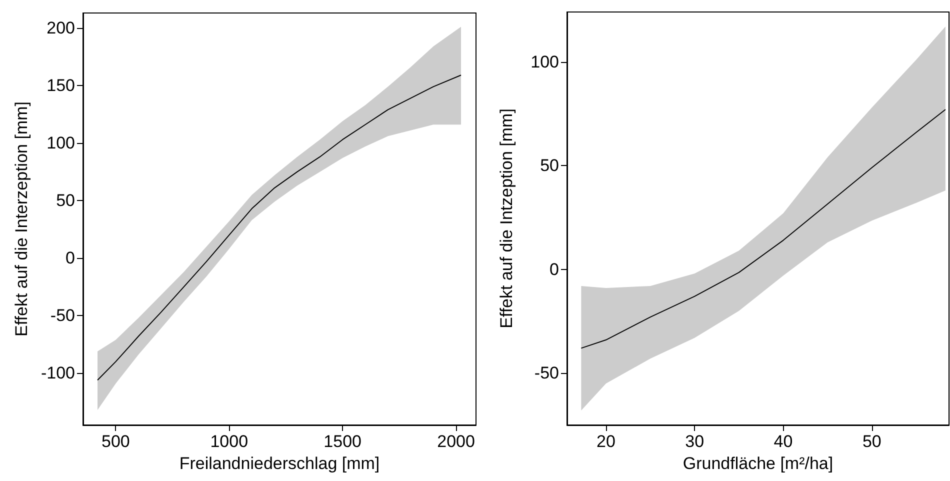 Image resolution: width=950 pixels, height=481 pixels. What do you see at coordinates (783, 441) in the screenshot?
I see `x-tick-label: 40` at bounding box center [783, 441].